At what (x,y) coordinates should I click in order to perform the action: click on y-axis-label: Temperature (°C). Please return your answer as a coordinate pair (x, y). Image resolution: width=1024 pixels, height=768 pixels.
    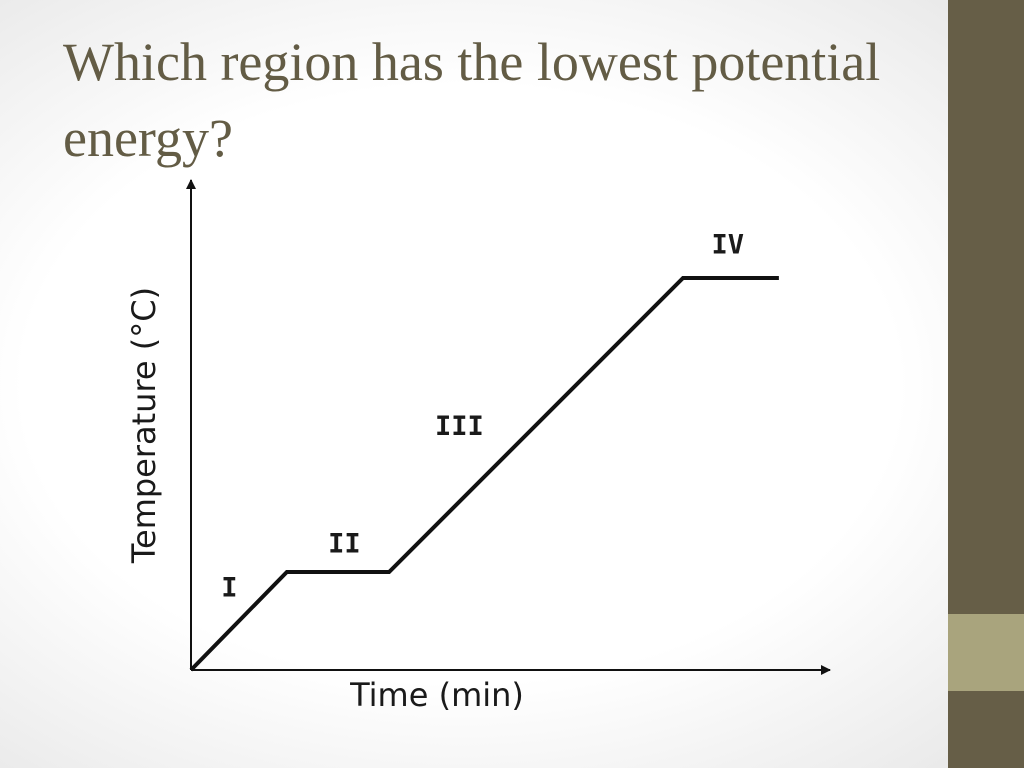
    Looking at the image, I should click on (144, 425).